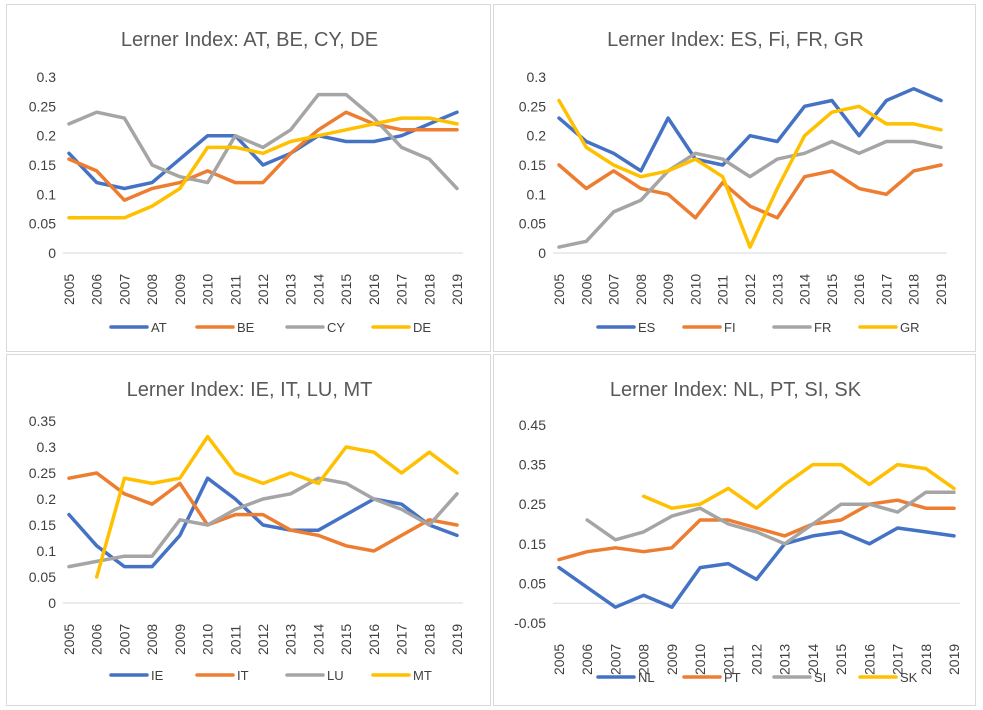  I want to click on series-line-gr, so click(750, 173).